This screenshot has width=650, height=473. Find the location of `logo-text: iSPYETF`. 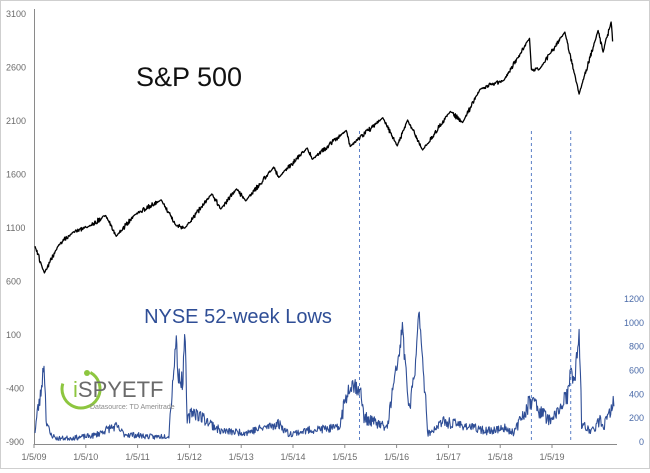

logo-text: iSPYETF is located at coordinates (118, 389).